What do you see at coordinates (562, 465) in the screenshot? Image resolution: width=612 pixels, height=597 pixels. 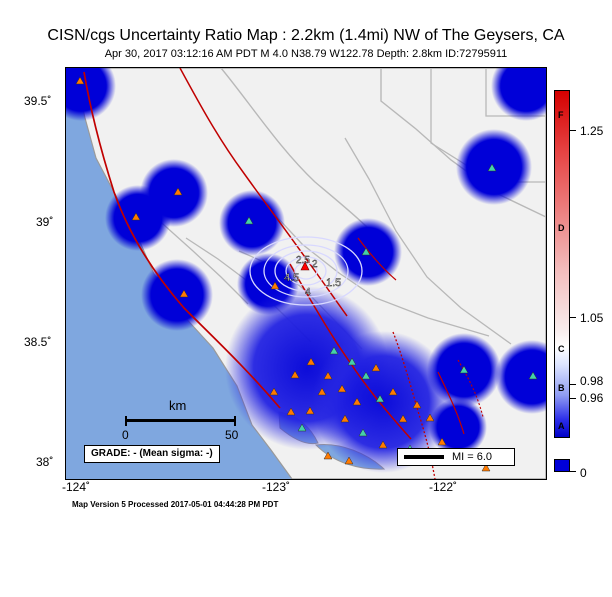 I see `colorbar-zero-swatch` at bounding box center [562, 465].